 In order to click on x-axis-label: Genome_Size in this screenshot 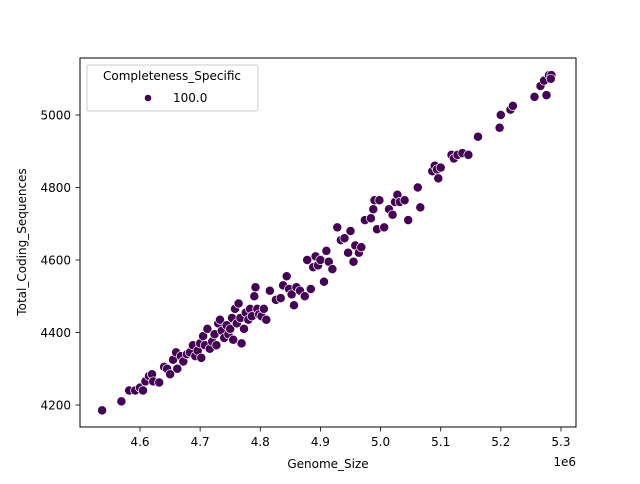, I will do `click(327, 464)`.